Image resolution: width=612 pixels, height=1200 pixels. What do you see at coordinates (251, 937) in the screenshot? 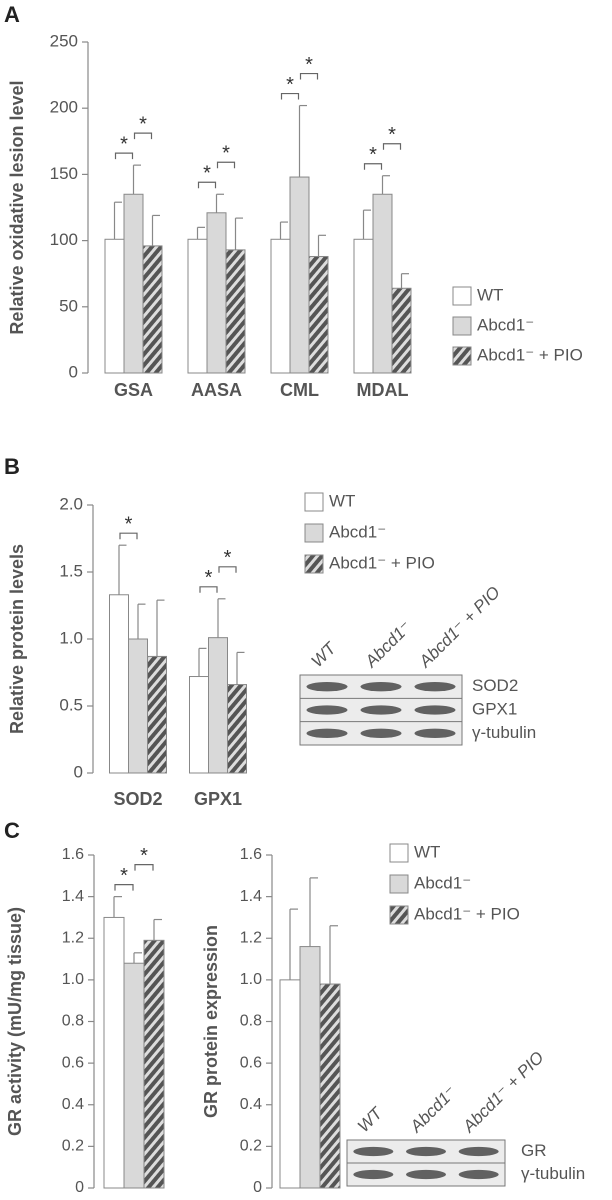
I see `y-tick-label: 1.2` at bounding box center [251, 937].